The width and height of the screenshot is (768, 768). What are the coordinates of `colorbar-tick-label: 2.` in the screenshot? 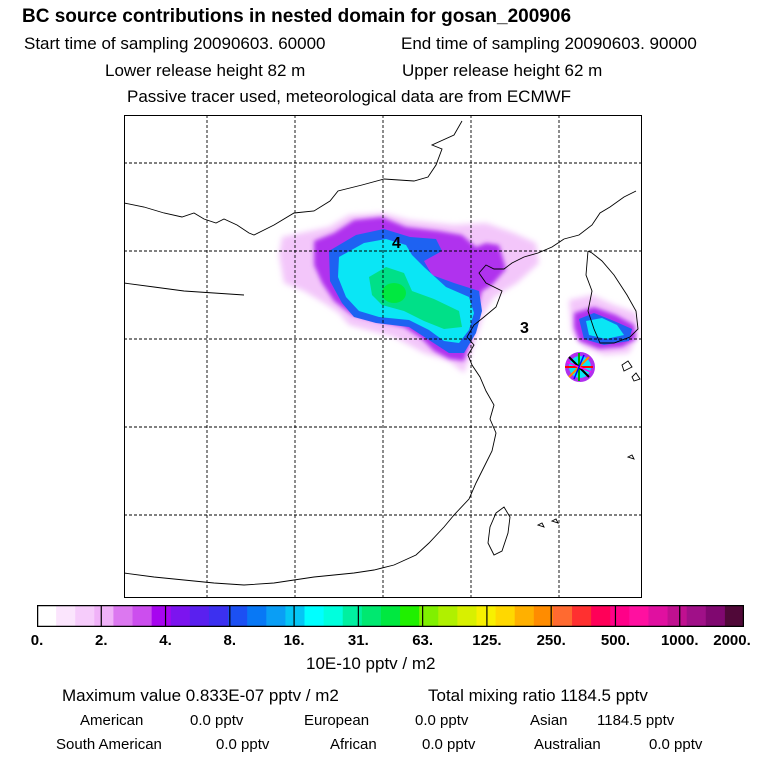 It's located at (101, 640).